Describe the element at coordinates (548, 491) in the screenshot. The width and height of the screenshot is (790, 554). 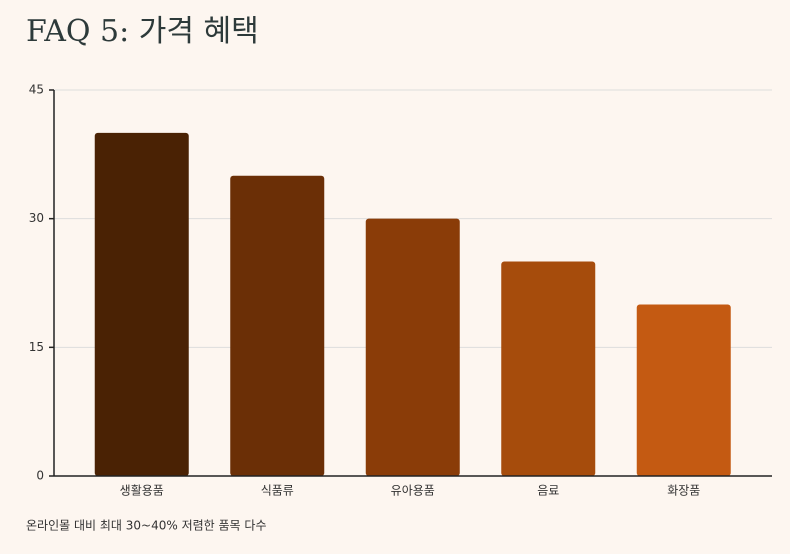
I see `x-tick-label: 음료` at that location.